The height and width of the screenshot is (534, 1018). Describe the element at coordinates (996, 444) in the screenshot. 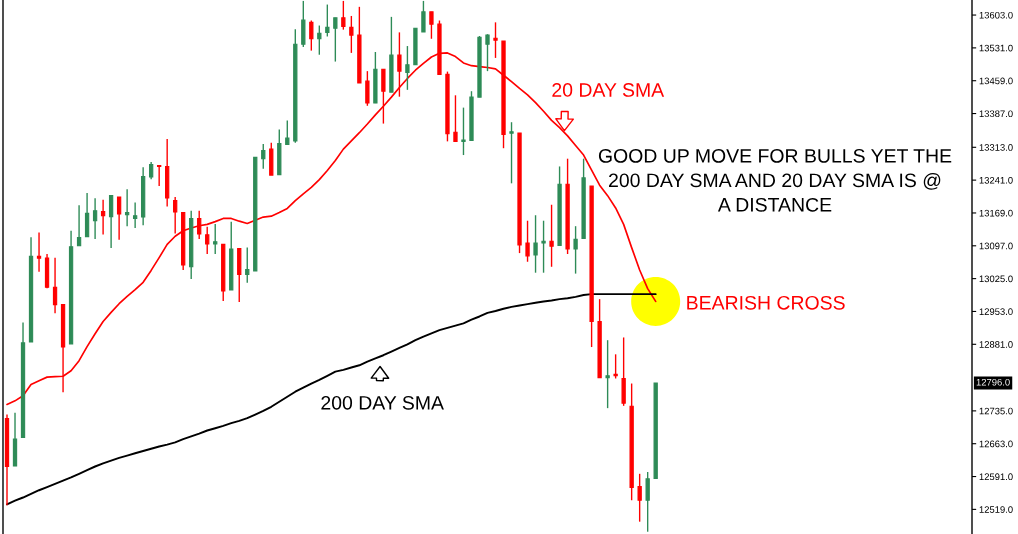

I see `y-tick-label: 12663.0` at that location.